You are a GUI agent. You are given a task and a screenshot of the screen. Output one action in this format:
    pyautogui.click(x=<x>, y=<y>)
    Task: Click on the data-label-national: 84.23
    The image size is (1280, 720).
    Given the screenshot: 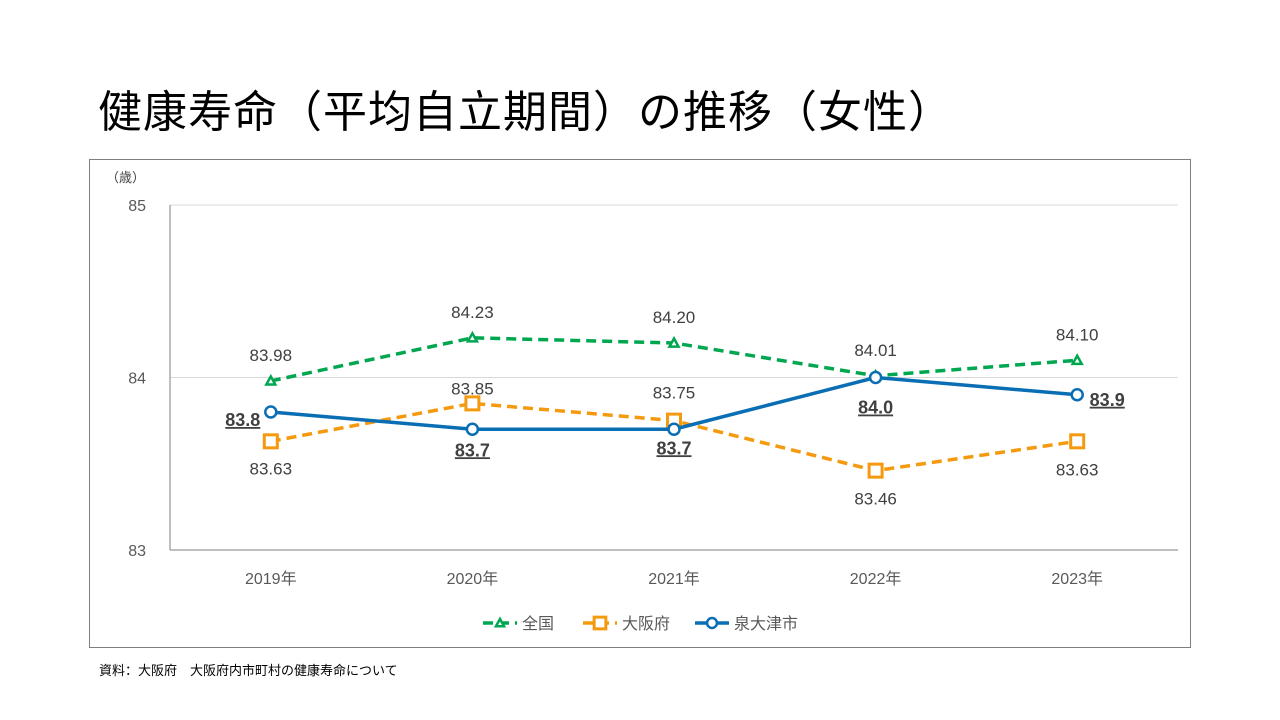 What is the action you would take?
    pyautogui.click(x=472, y=312)
    